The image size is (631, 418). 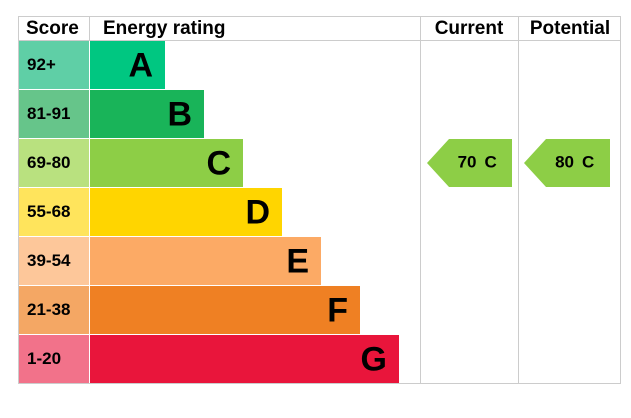 I want to click on header: Current, so click(x=469, y=28).